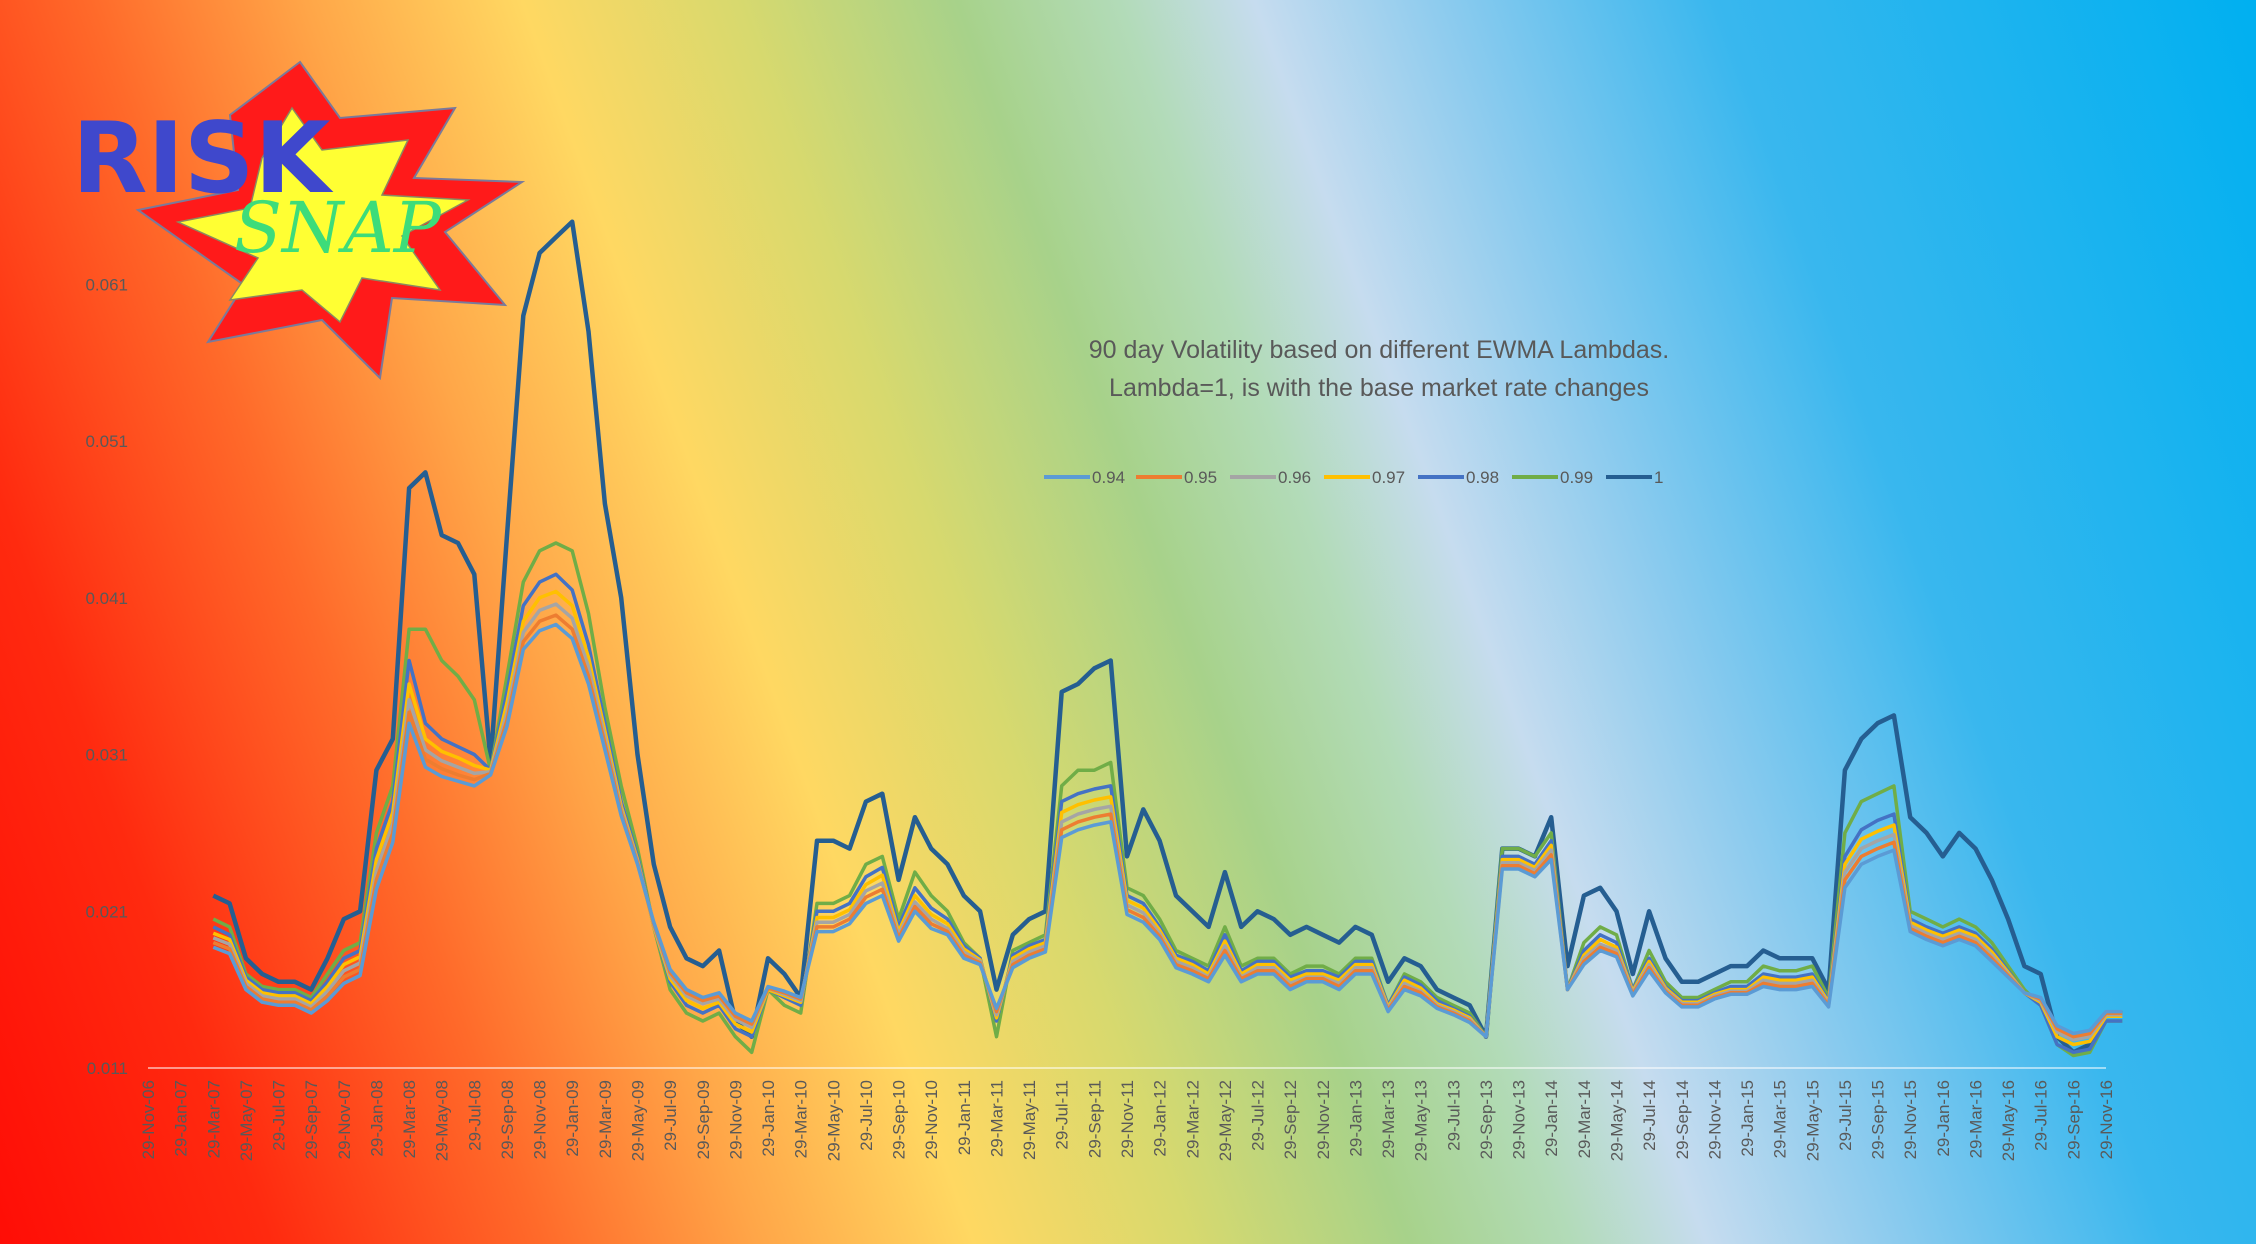  I want to click on x-tick-label: 29-Mar-07, so click(213, 1119).